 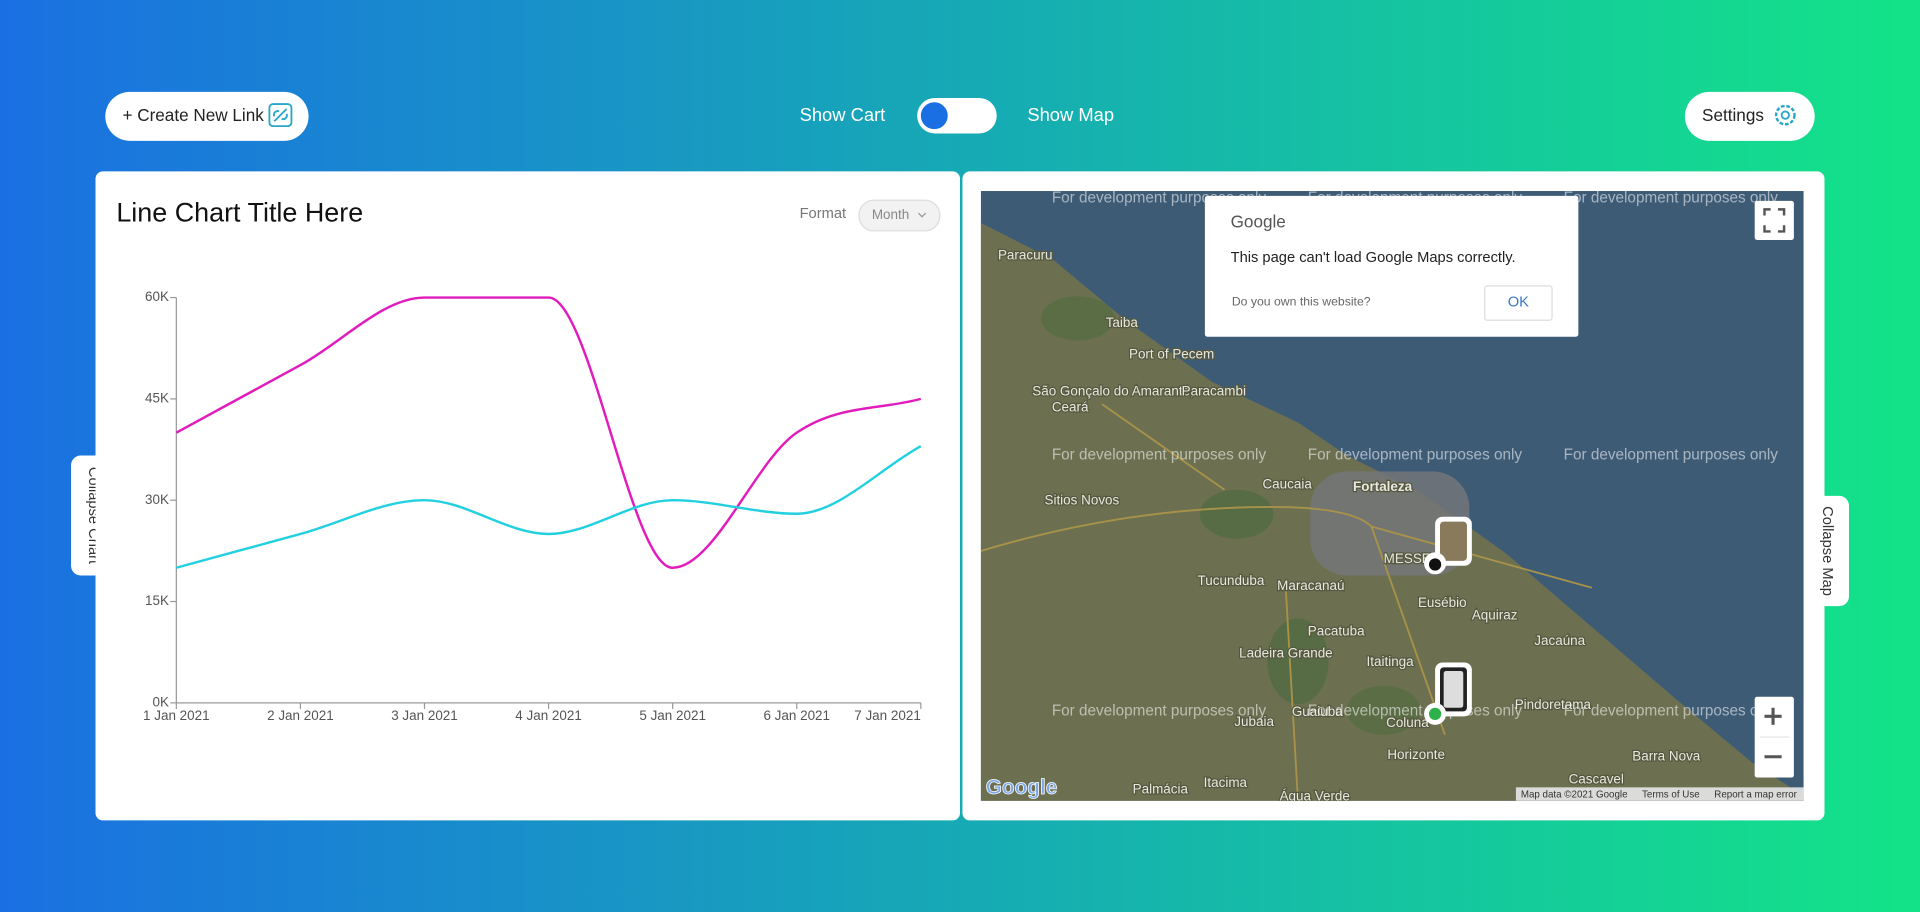 What do you see at coordinates (424, 715) in the screenshot?
I see `x-tick-label: 3 Jan 2021` at bounding box center [424, 715].